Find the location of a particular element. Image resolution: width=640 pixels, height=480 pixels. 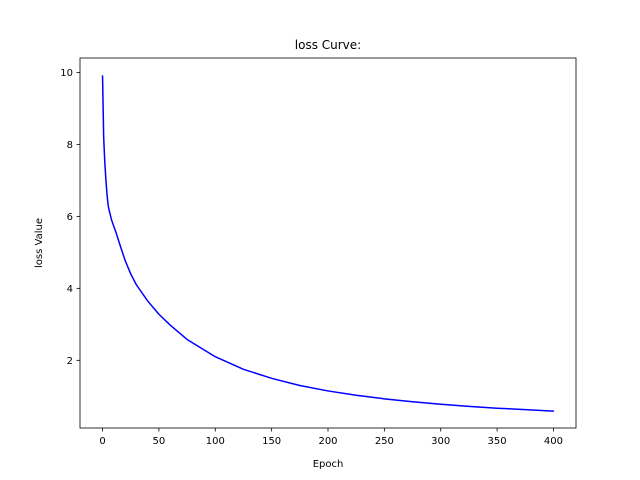

y-tick-label: 8 is located at coordinates (70, 145).